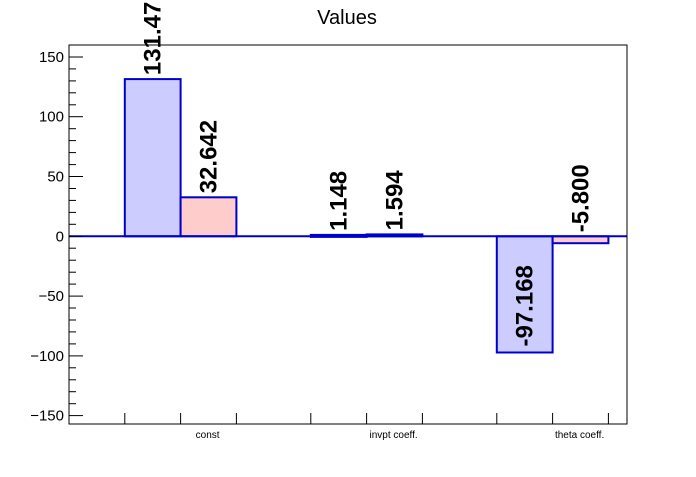  What do you see at coordinates (47, 416) in the screenshot?
I see `y-tick-label: −150` at bounding box center [47, 416].